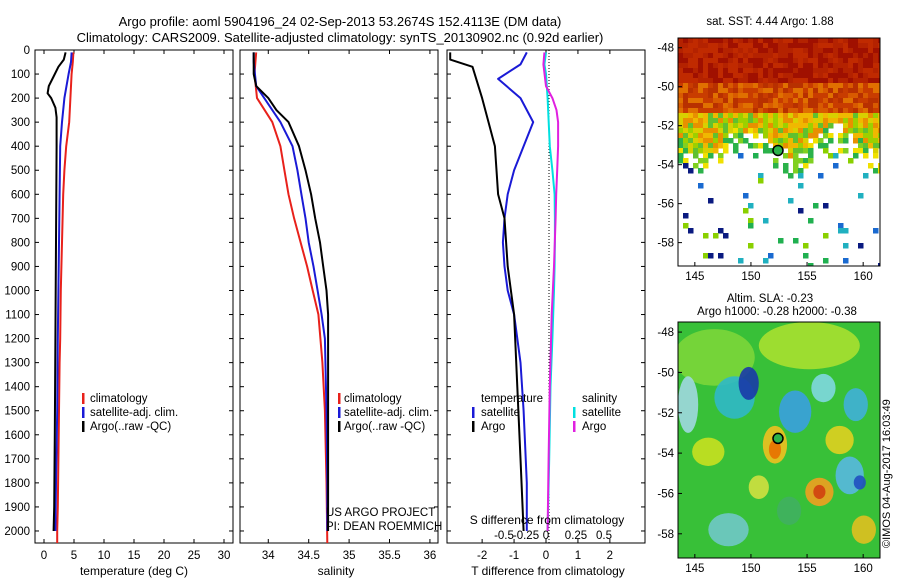 Image resolution: width=900 pixels, height=580 pixels. What do you see at coordinates (526, 536) in the screenshot?
I see `s-tick-label: -0.25` at bounding box center [526, 536].